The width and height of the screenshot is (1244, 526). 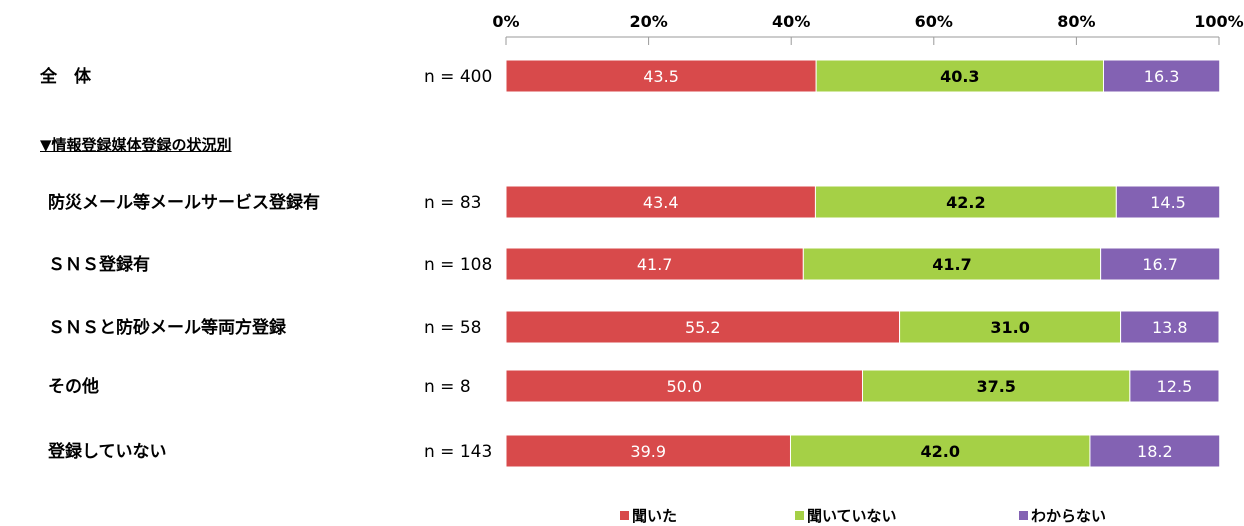 I want to click on data-label: 31.0, so click(x=1009, y=327).